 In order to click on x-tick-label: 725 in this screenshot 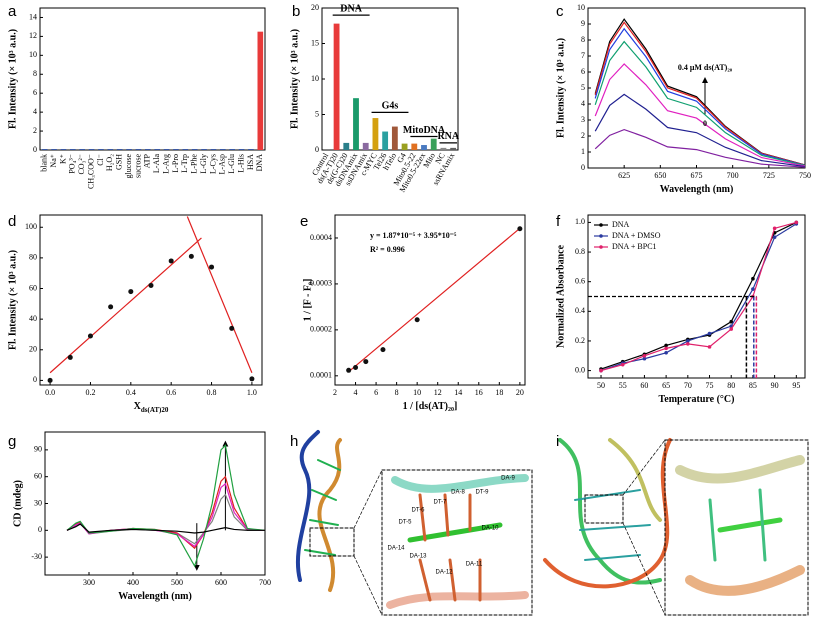, I will do `click(769, 175)`.